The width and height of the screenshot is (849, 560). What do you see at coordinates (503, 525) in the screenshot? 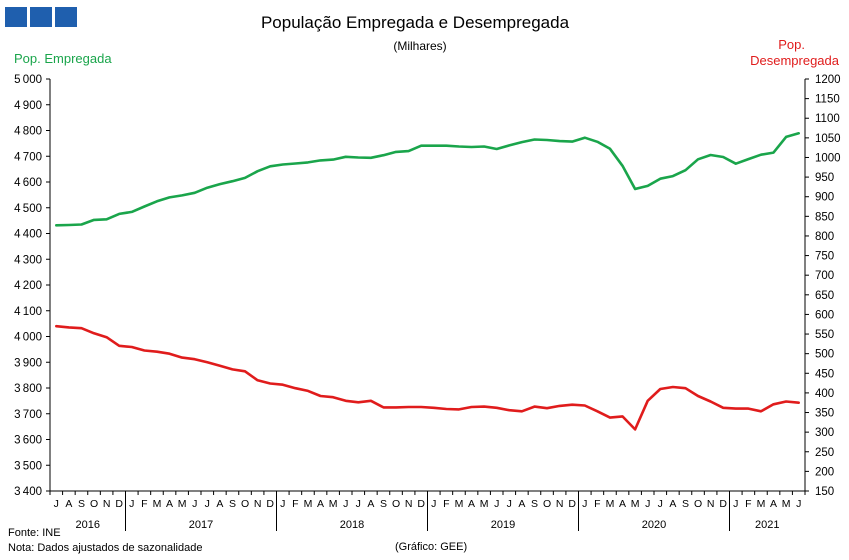
I see `year-label: 2019` at bounding box center [503, 525].